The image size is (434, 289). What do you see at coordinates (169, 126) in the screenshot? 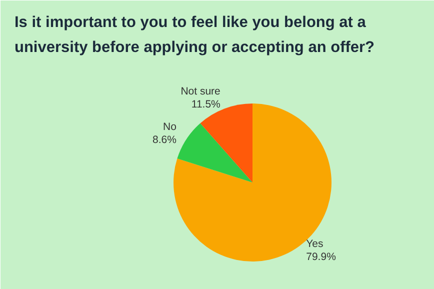
I see `slice-label: No` at bounding box center [169, 126].